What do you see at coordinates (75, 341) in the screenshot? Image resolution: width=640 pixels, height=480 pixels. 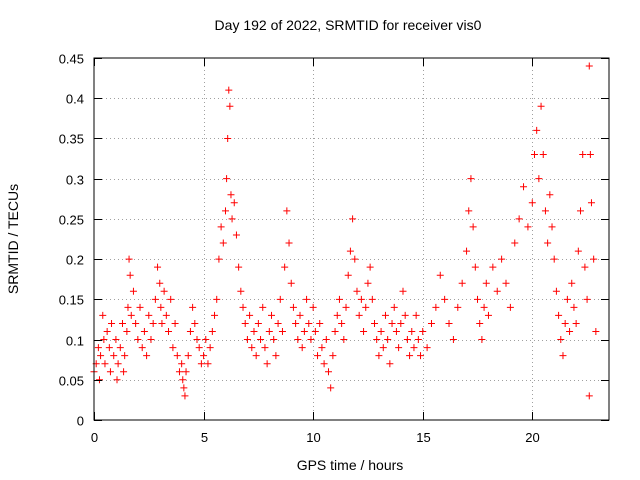 I see `y-tick-label: 0.1` at bounding box center [75, 341].